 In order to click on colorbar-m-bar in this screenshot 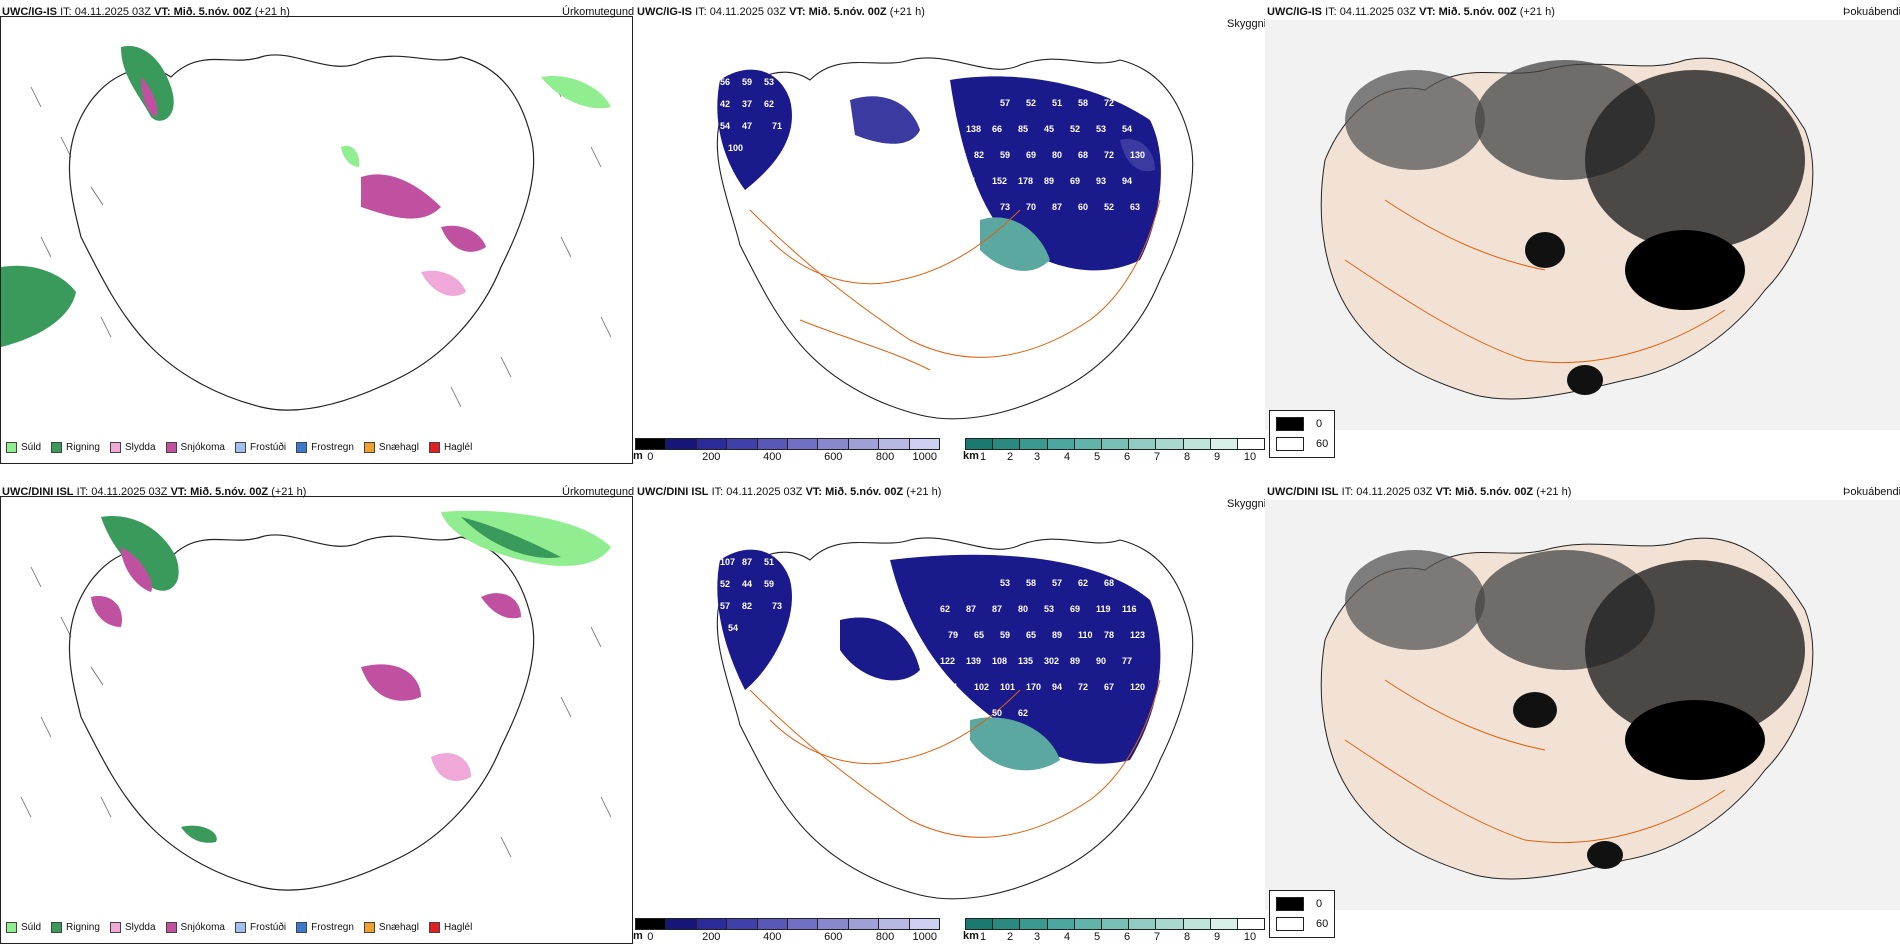, I will do `click(787, 444)`.